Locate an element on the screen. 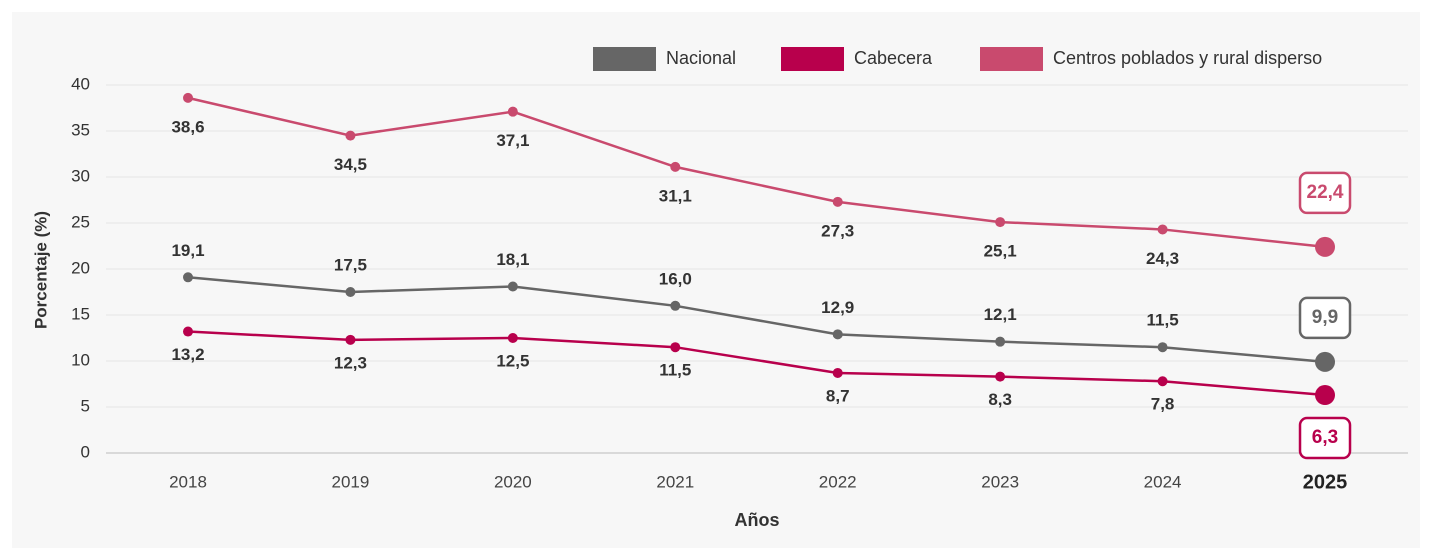  data-label: 34,5 is located at coordinates (350, 164).